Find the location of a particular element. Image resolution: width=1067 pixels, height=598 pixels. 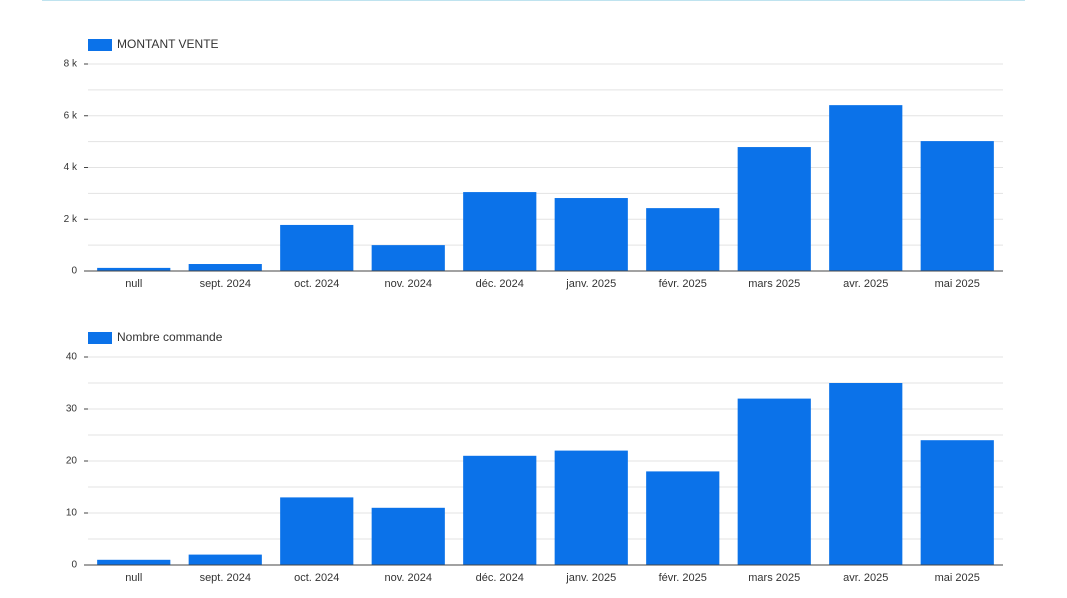

legend-label: MONTANT VENTE is located at coordinates (168, 44).